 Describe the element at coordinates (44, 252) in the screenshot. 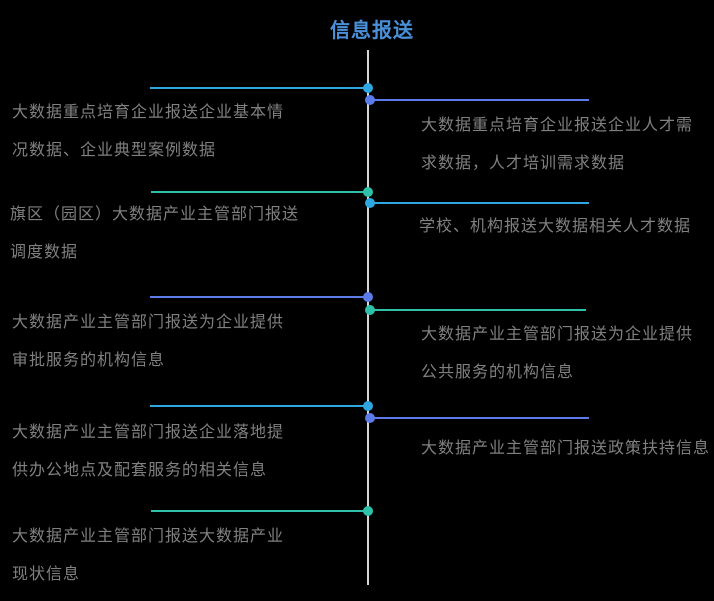

I see `label-line: 调度数据` at that location.